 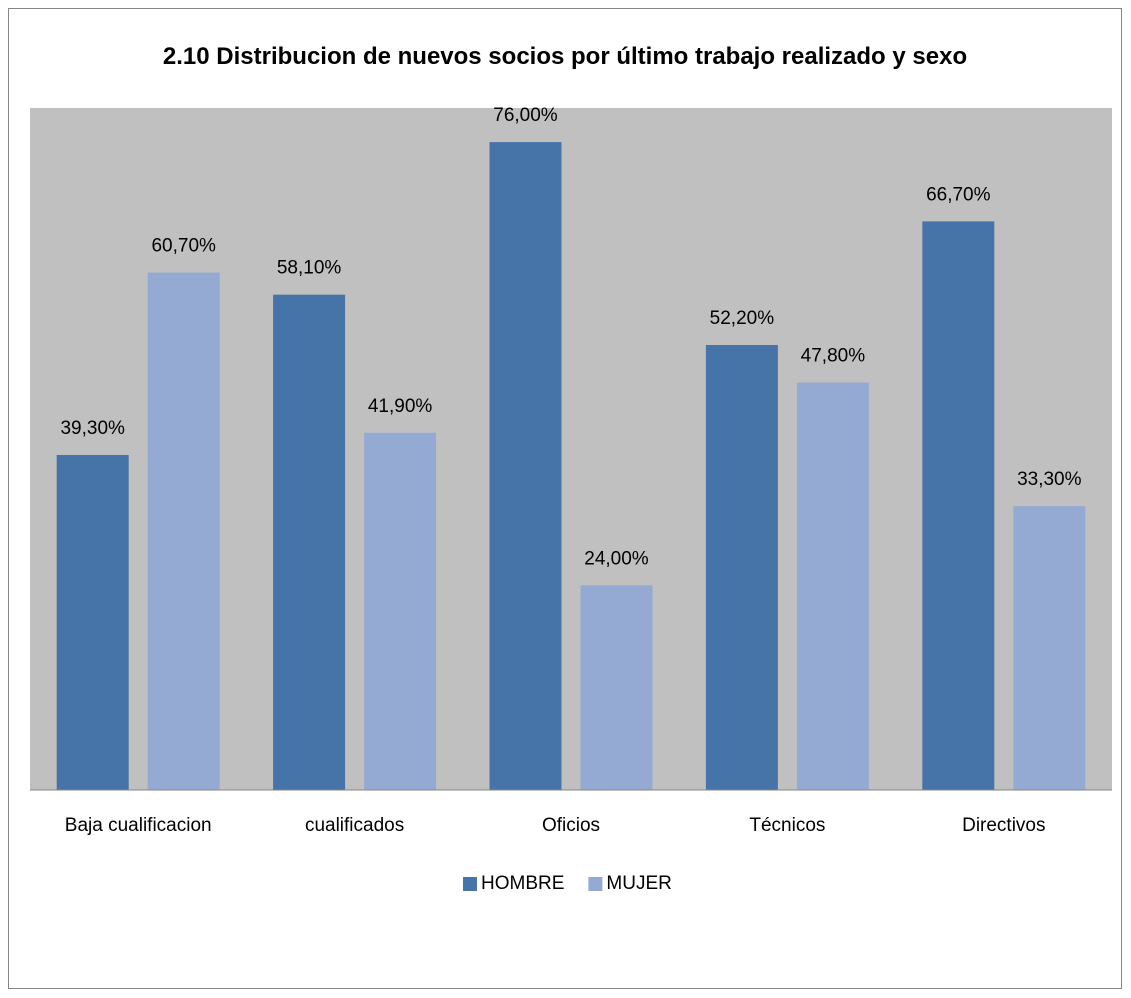 I want to click on x-tick-label: cualificados, so click(x=354, y=825).